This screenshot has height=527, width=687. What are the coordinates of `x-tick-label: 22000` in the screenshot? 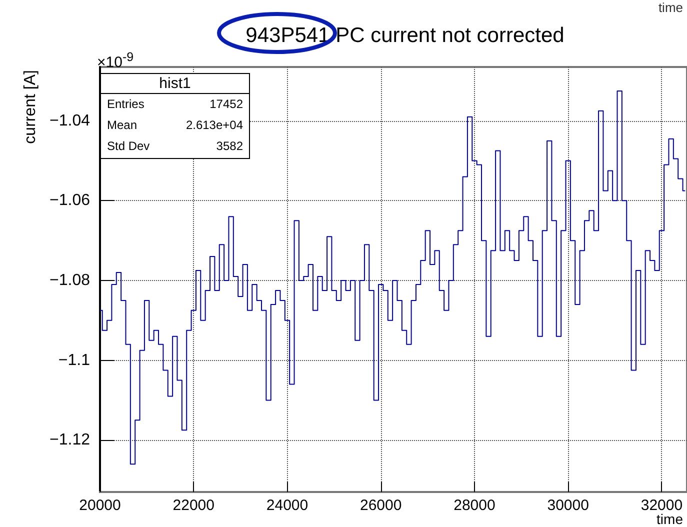 It's located at (193, 505).